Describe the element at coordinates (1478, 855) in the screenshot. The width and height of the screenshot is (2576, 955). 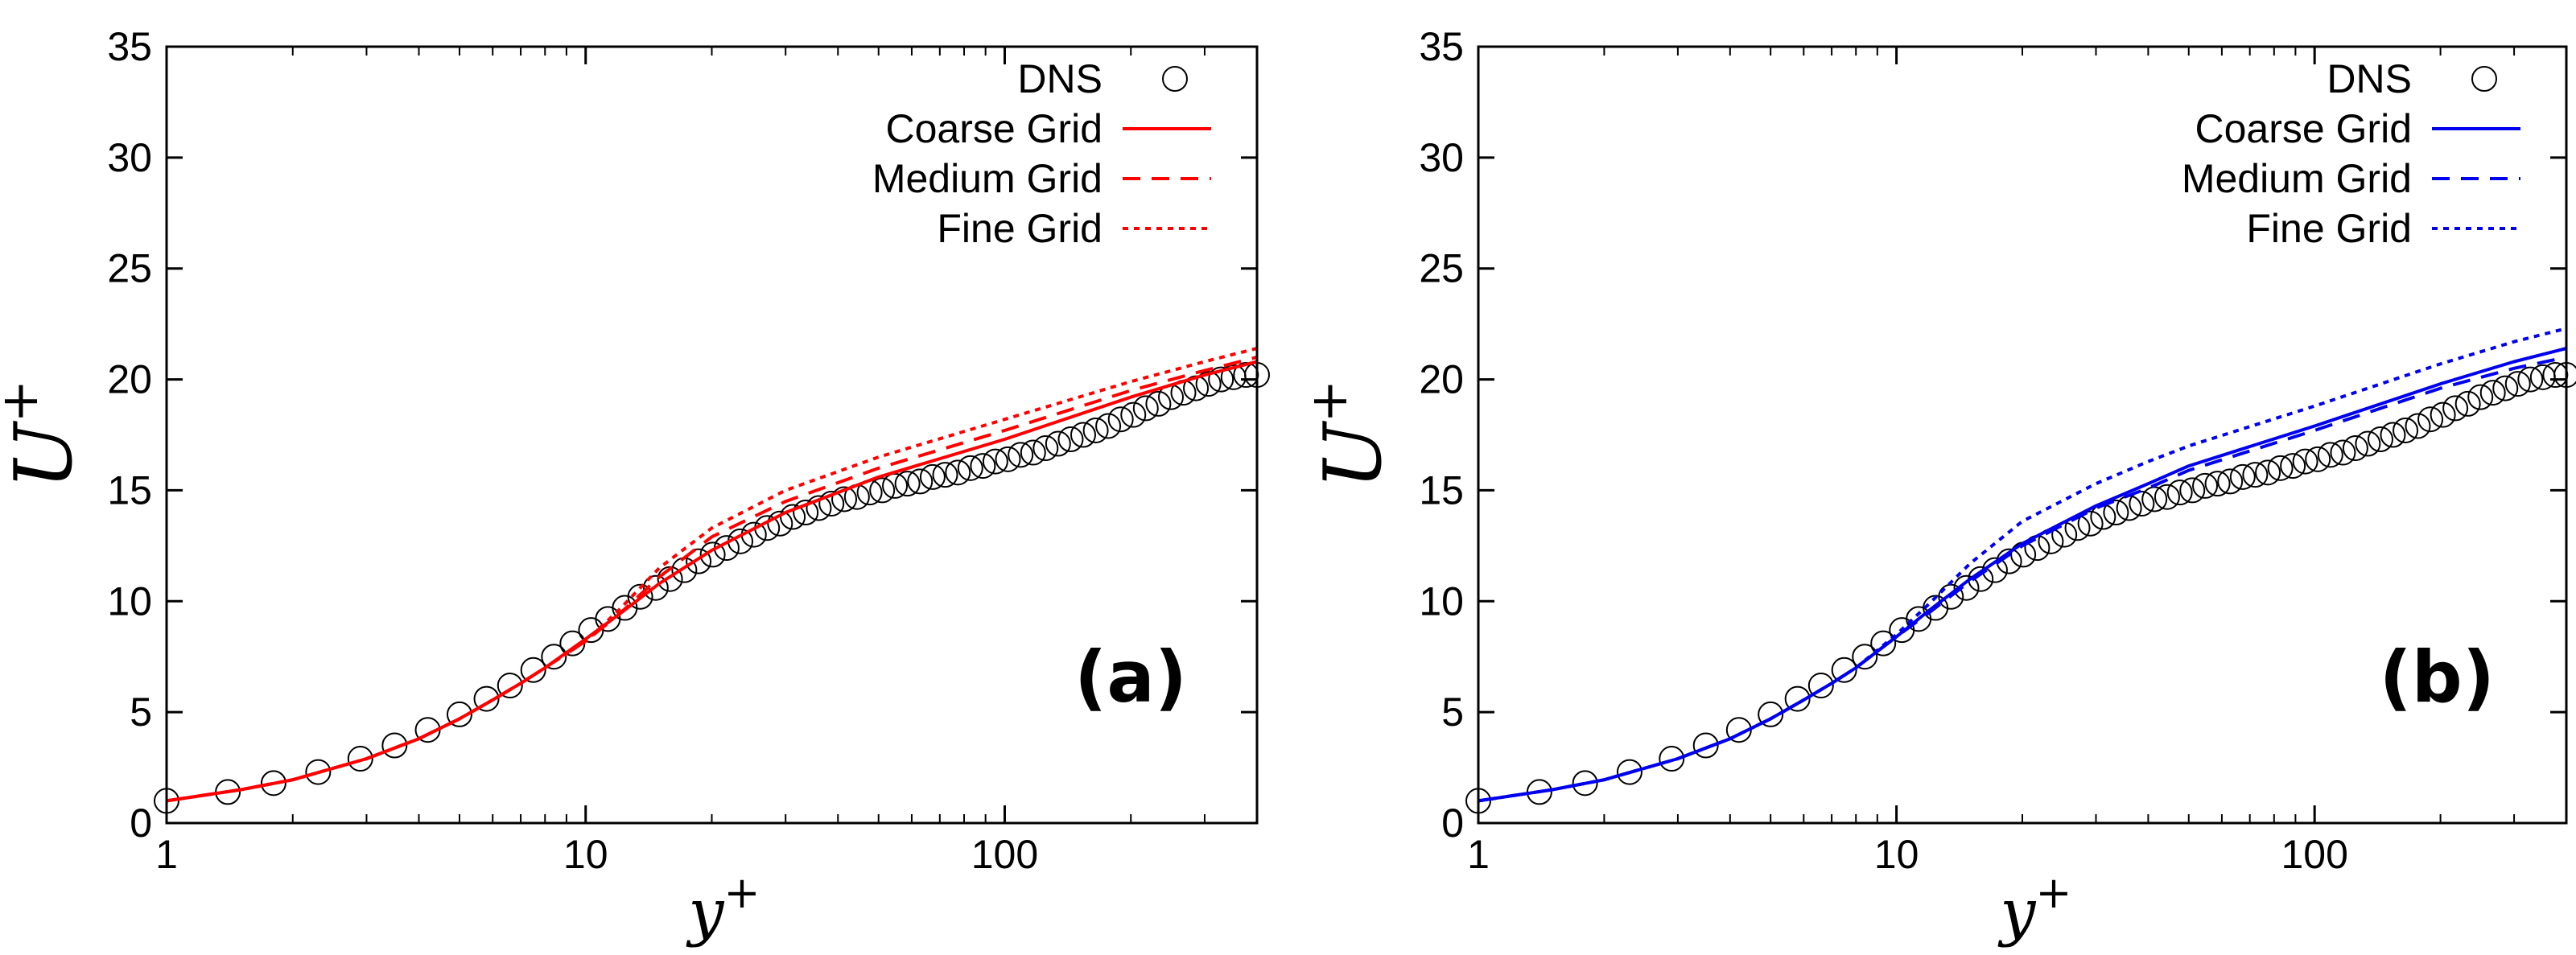
I see `x-tick-label: 1` at that location.